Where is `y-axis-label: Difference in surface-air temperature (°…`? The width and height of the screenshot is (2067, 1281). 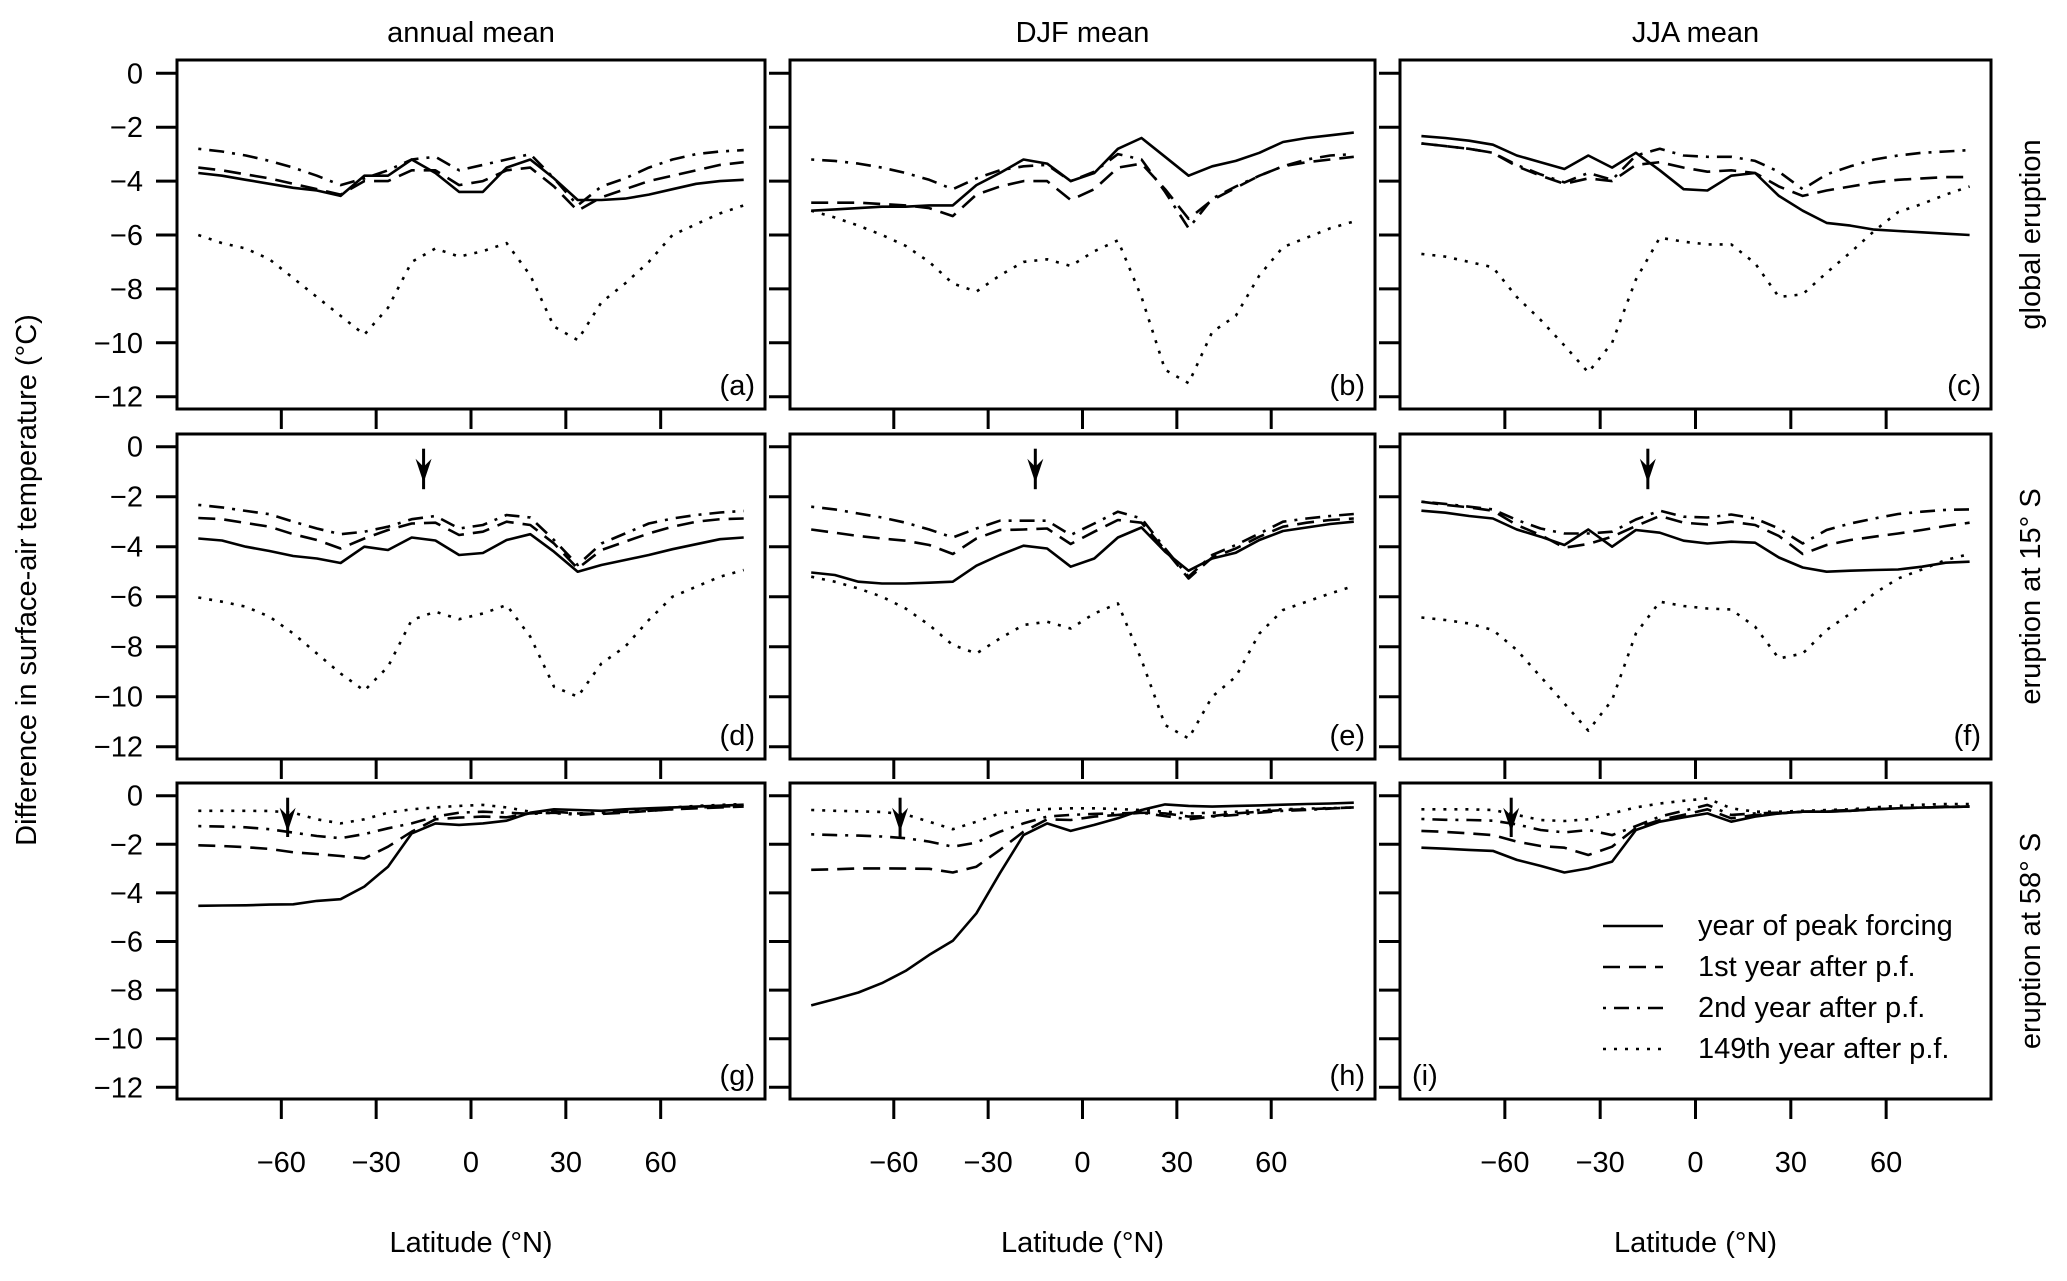 y-axis-label: Difference in surface-air temperature (°… is located at coordinates (27, 580).